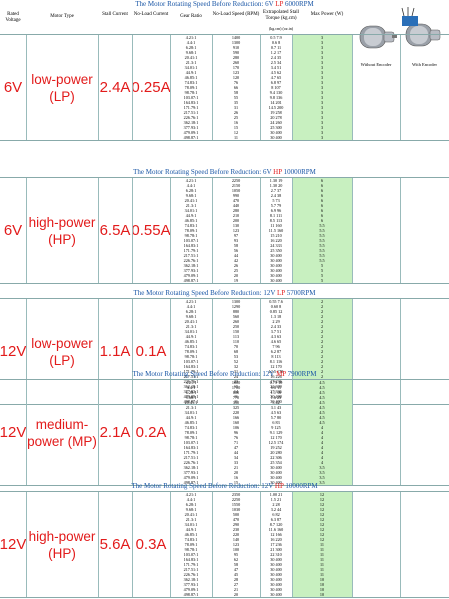 This screenshot has height=599, width=449. Describe the element at coordinates (191, 87) in the screenshot. I see `gear-ratio: 78.09:1` at that location.